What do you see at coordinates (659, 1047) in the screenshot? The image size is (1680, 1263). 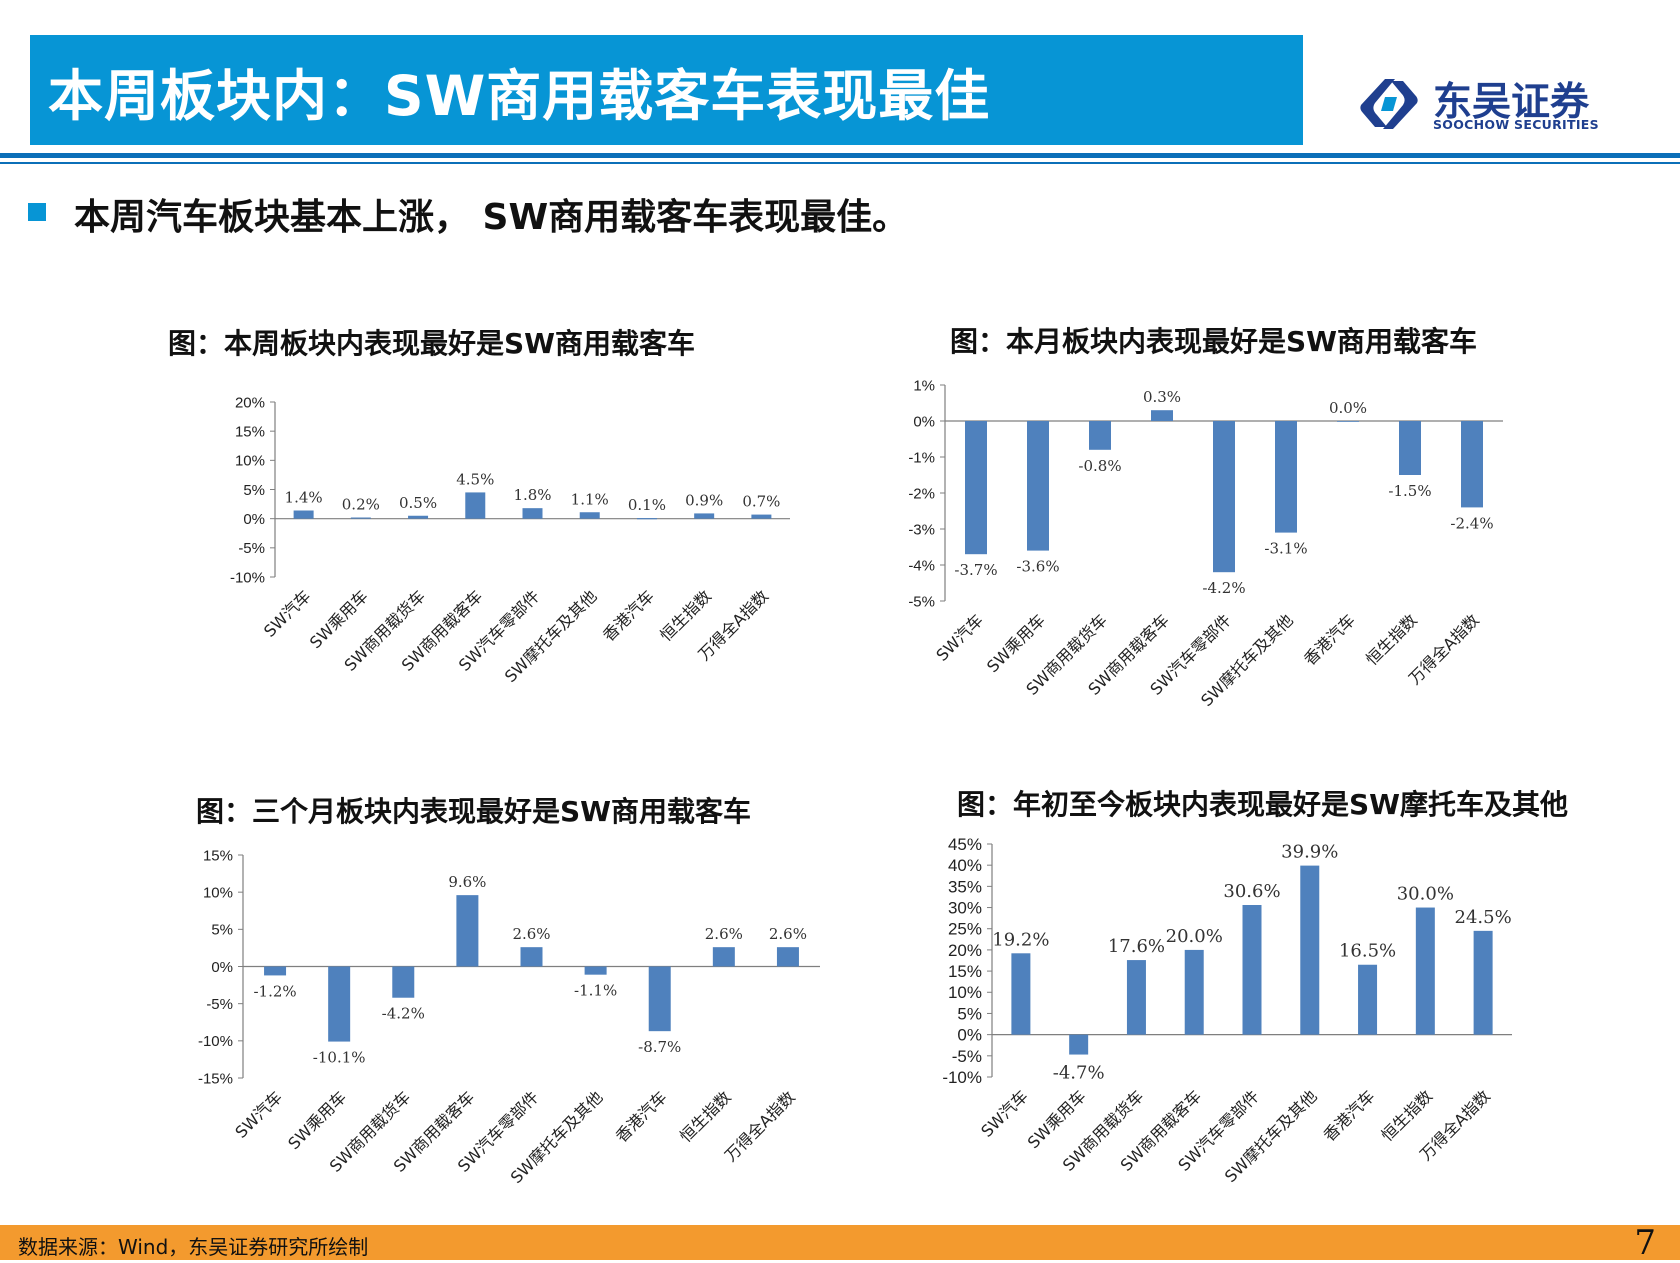 I see `chart-3-data-label: -8.7%` at bounding box center [659, 1047].